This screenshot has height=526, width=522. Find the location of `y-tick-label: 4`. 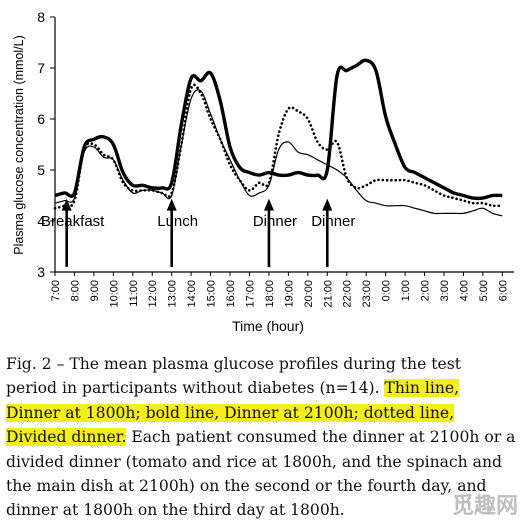

y-tick-label: 4 is located at coordinates (41, 221).